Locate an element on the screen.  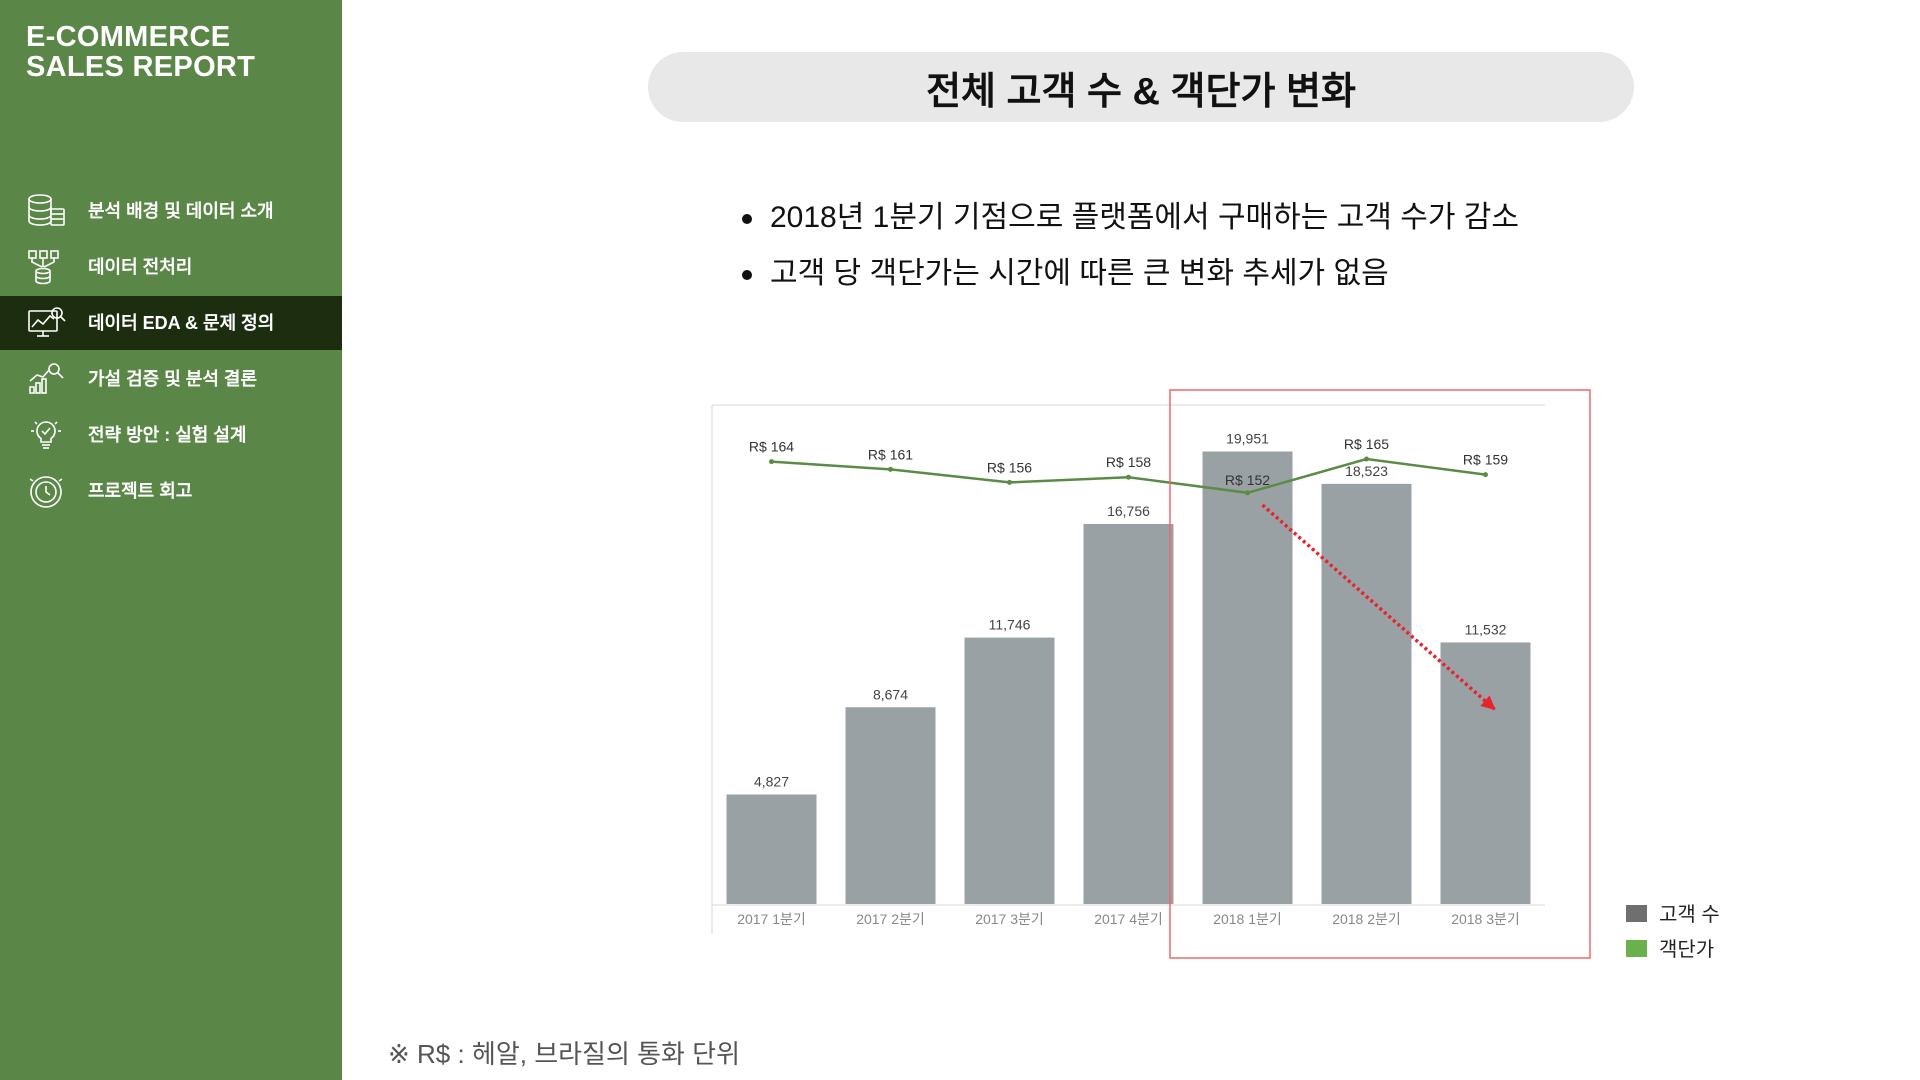
x-tick-label: 2017 1분기 is located at coordinates (771, 919).